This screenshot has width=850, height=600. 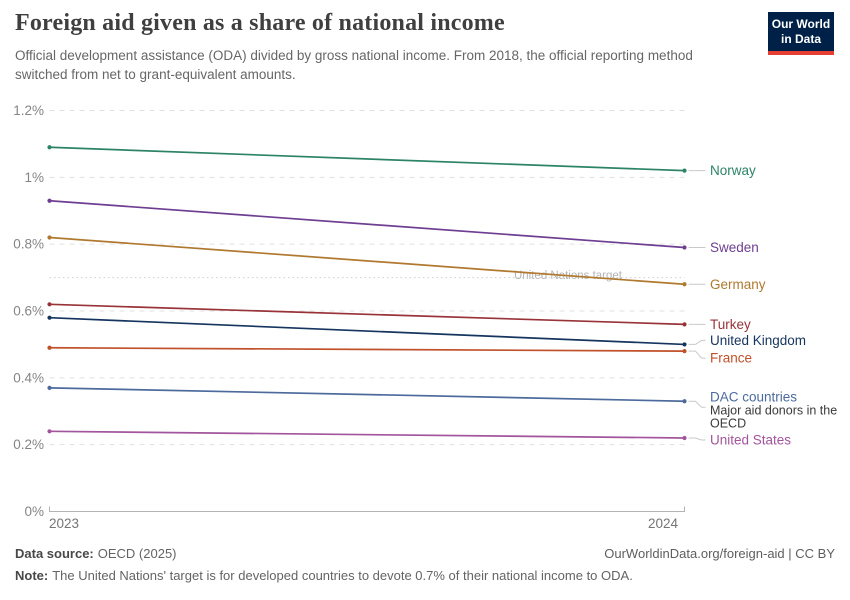 What do you see at coordinates (758, 340) in the screenshot?
I see `series-label-united-kingdom: United Kingdom` at bounding box center [758, 340].